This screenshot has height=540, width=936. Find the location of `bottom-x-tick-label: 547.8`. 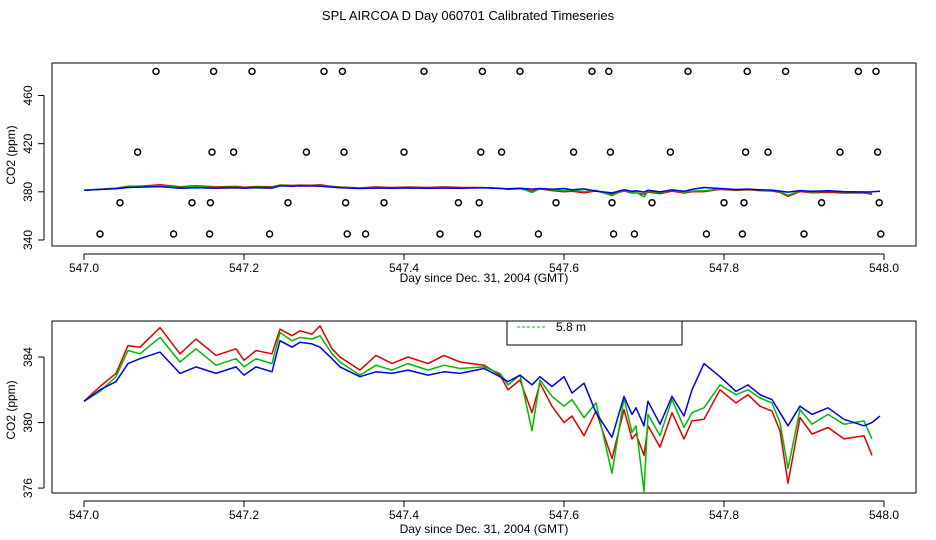

bottom-x-tick-label: 547.8 is located at coordinates (724, 515).